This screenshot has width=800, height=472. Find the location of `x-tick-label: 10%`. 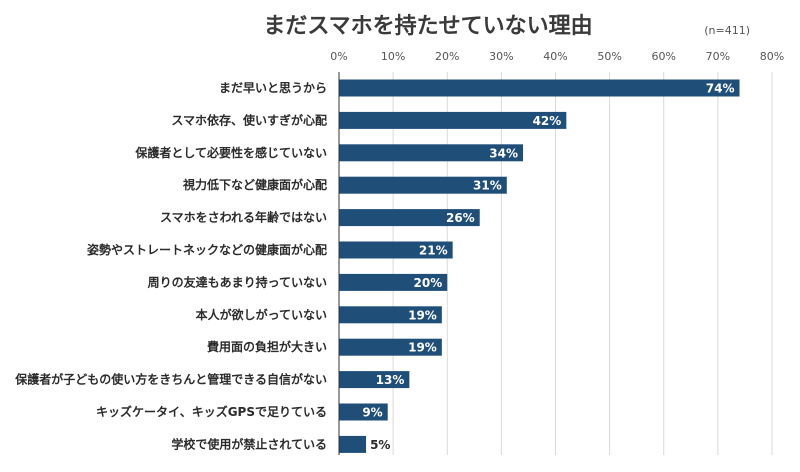

x-tick-label: 10% is located at coordinates (393, 56).